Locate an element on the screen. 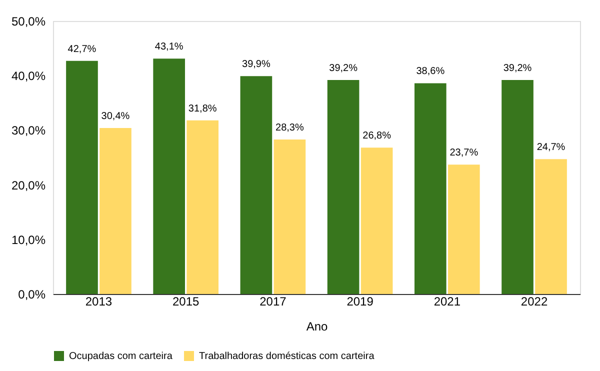  data-label: 26,8% is located at coordinates (377, 136).